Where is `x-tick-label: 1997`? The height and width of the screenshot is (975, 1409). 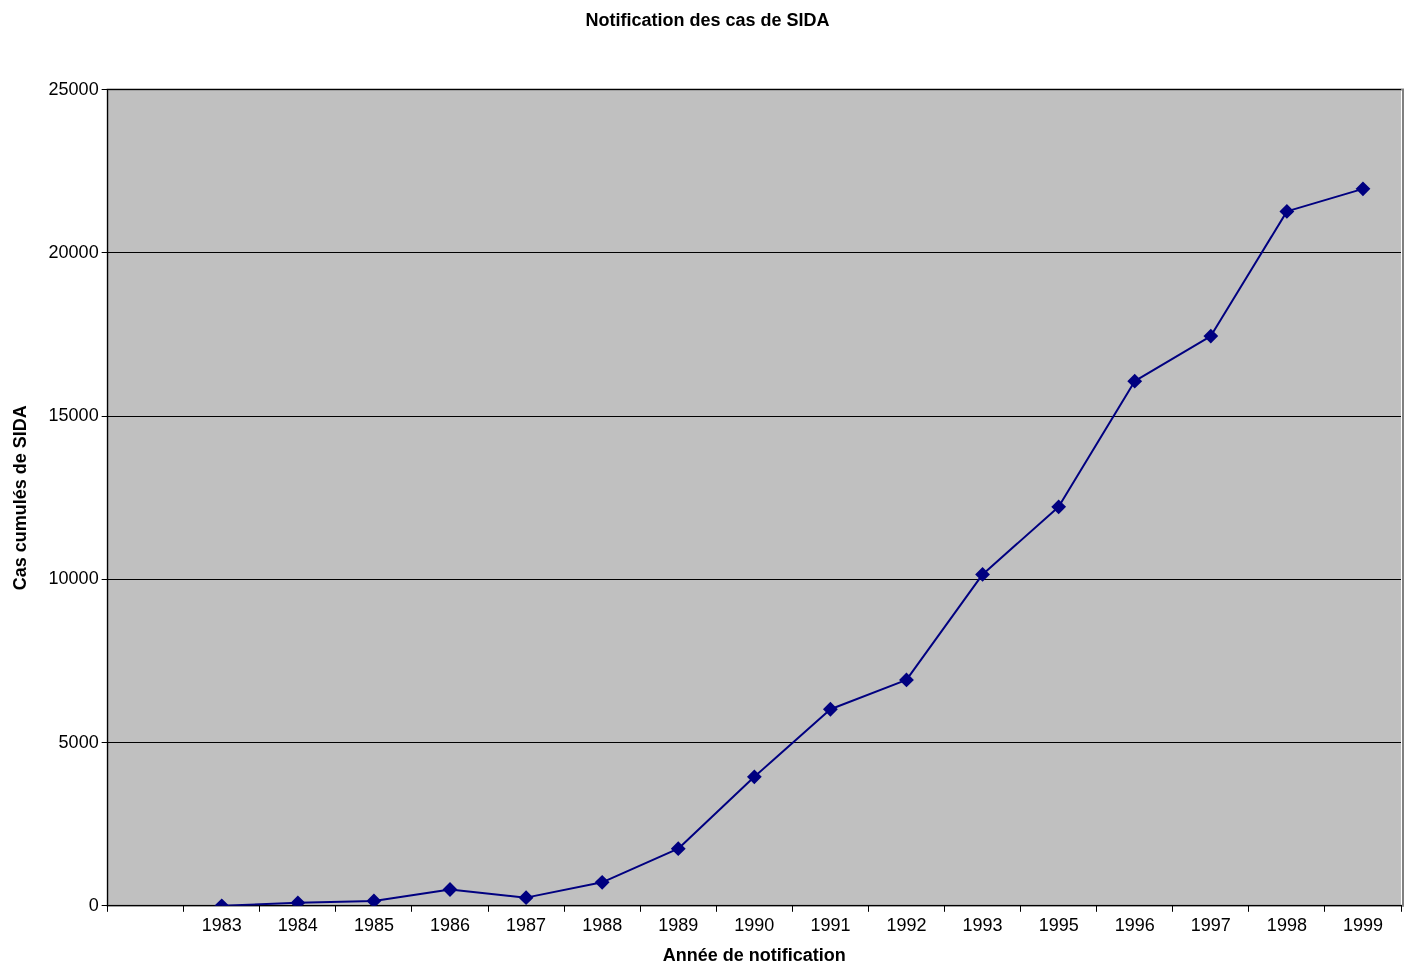
x-tick-label: 1997 is located at coordinates (1210, 924).